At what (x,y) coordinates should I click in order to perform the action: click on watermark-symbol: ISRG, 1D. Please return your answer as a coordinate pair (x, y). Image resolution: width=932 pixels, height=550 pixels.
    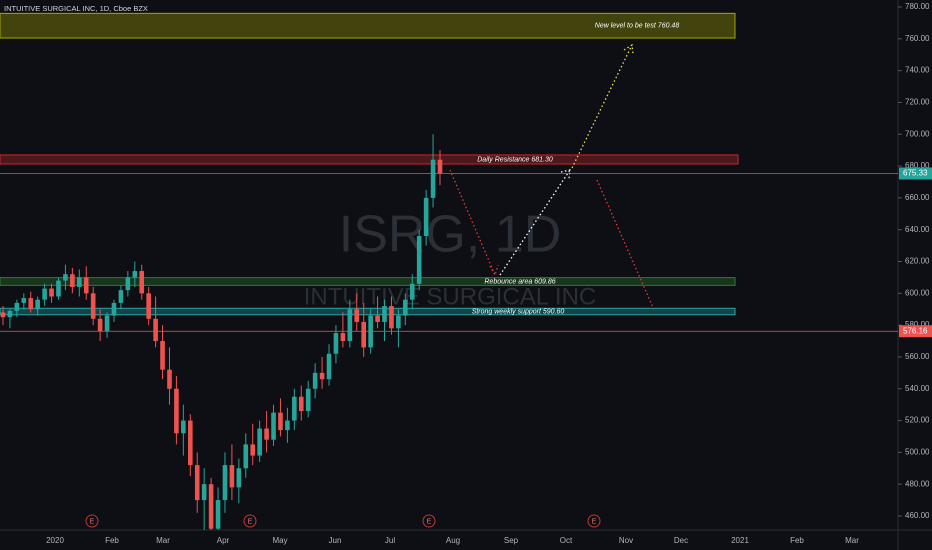
    Looking at the image, I should click on (450, 235).